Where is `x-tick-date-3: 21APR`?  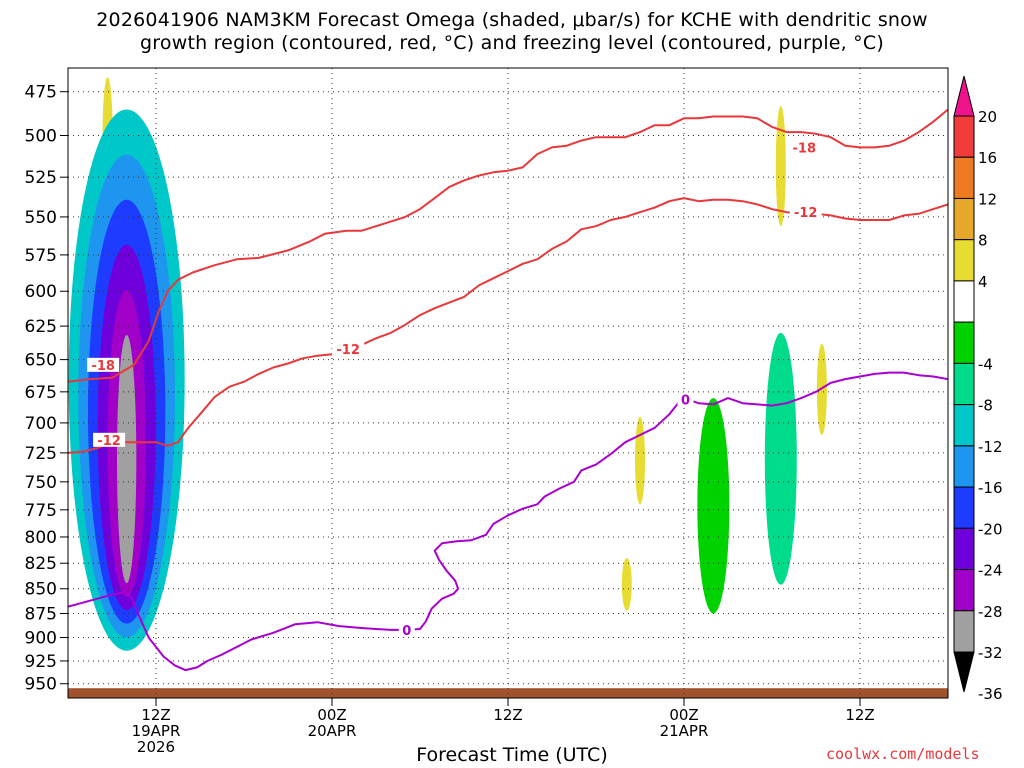
x-tick-date-3: 21APR is located at coordinates (684, 731).